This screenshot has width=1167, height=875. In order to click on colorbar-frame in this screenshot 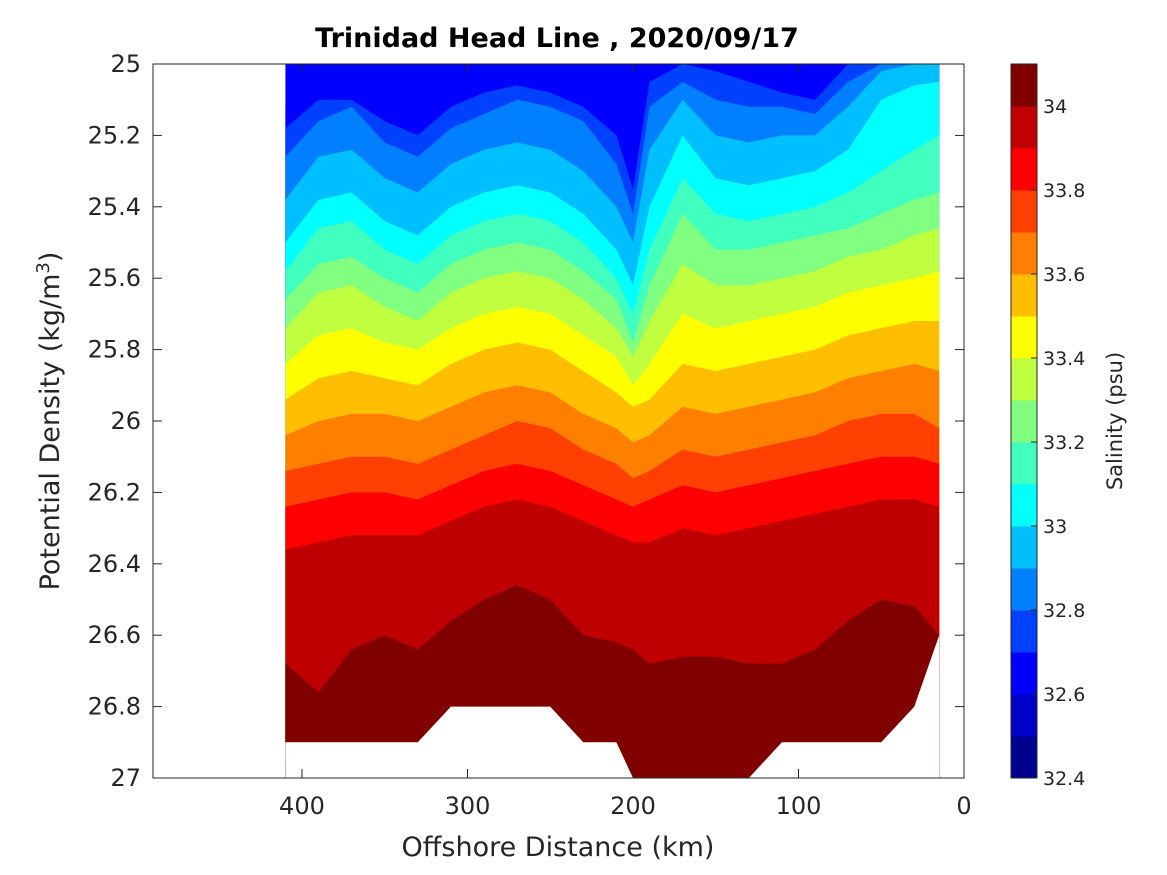, I will do `click(1024, 421)`.